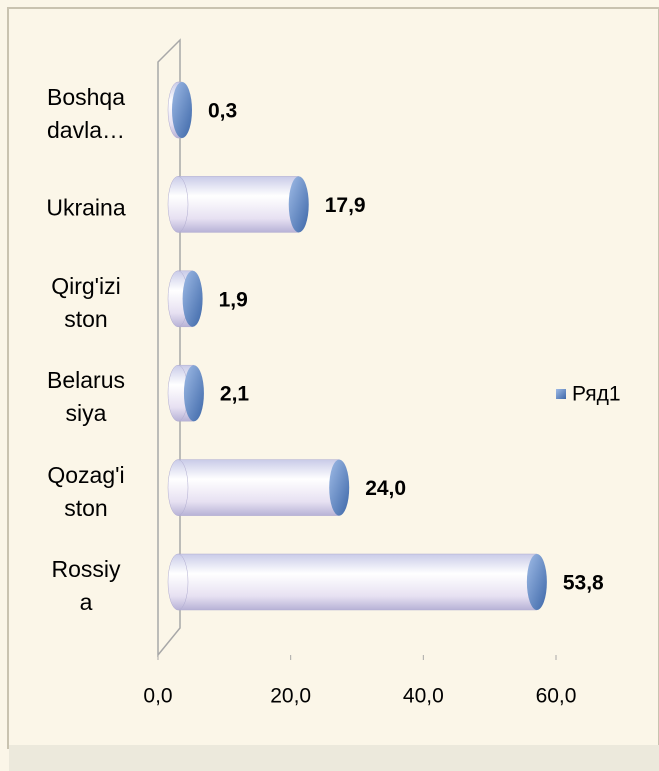 This screenshot has height=771, width=659. What do you see at coordinates (233, 299) in the screenshot?
I see `value-label: 1,9` at bounding box center [233, 299].